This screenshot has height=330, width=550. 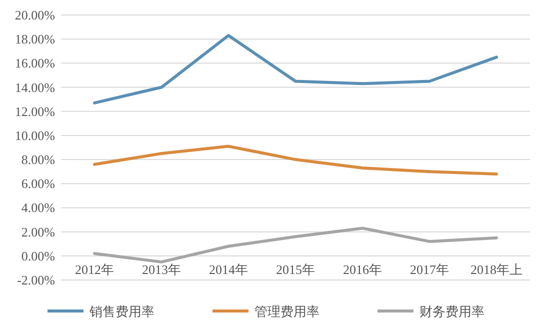 I want to click on legend-label: 销售费用率, so click(x=121, y=312).